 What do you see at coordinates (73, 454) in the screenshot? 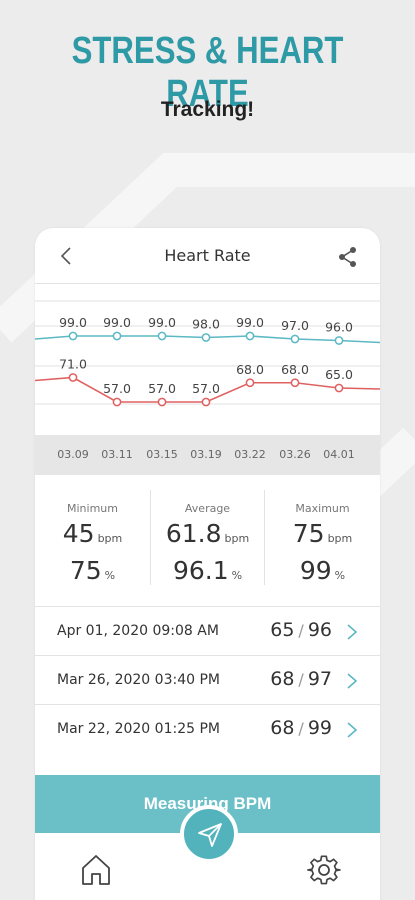
I see `x-tick-label: 03.09` at bounding box center [73, 454].